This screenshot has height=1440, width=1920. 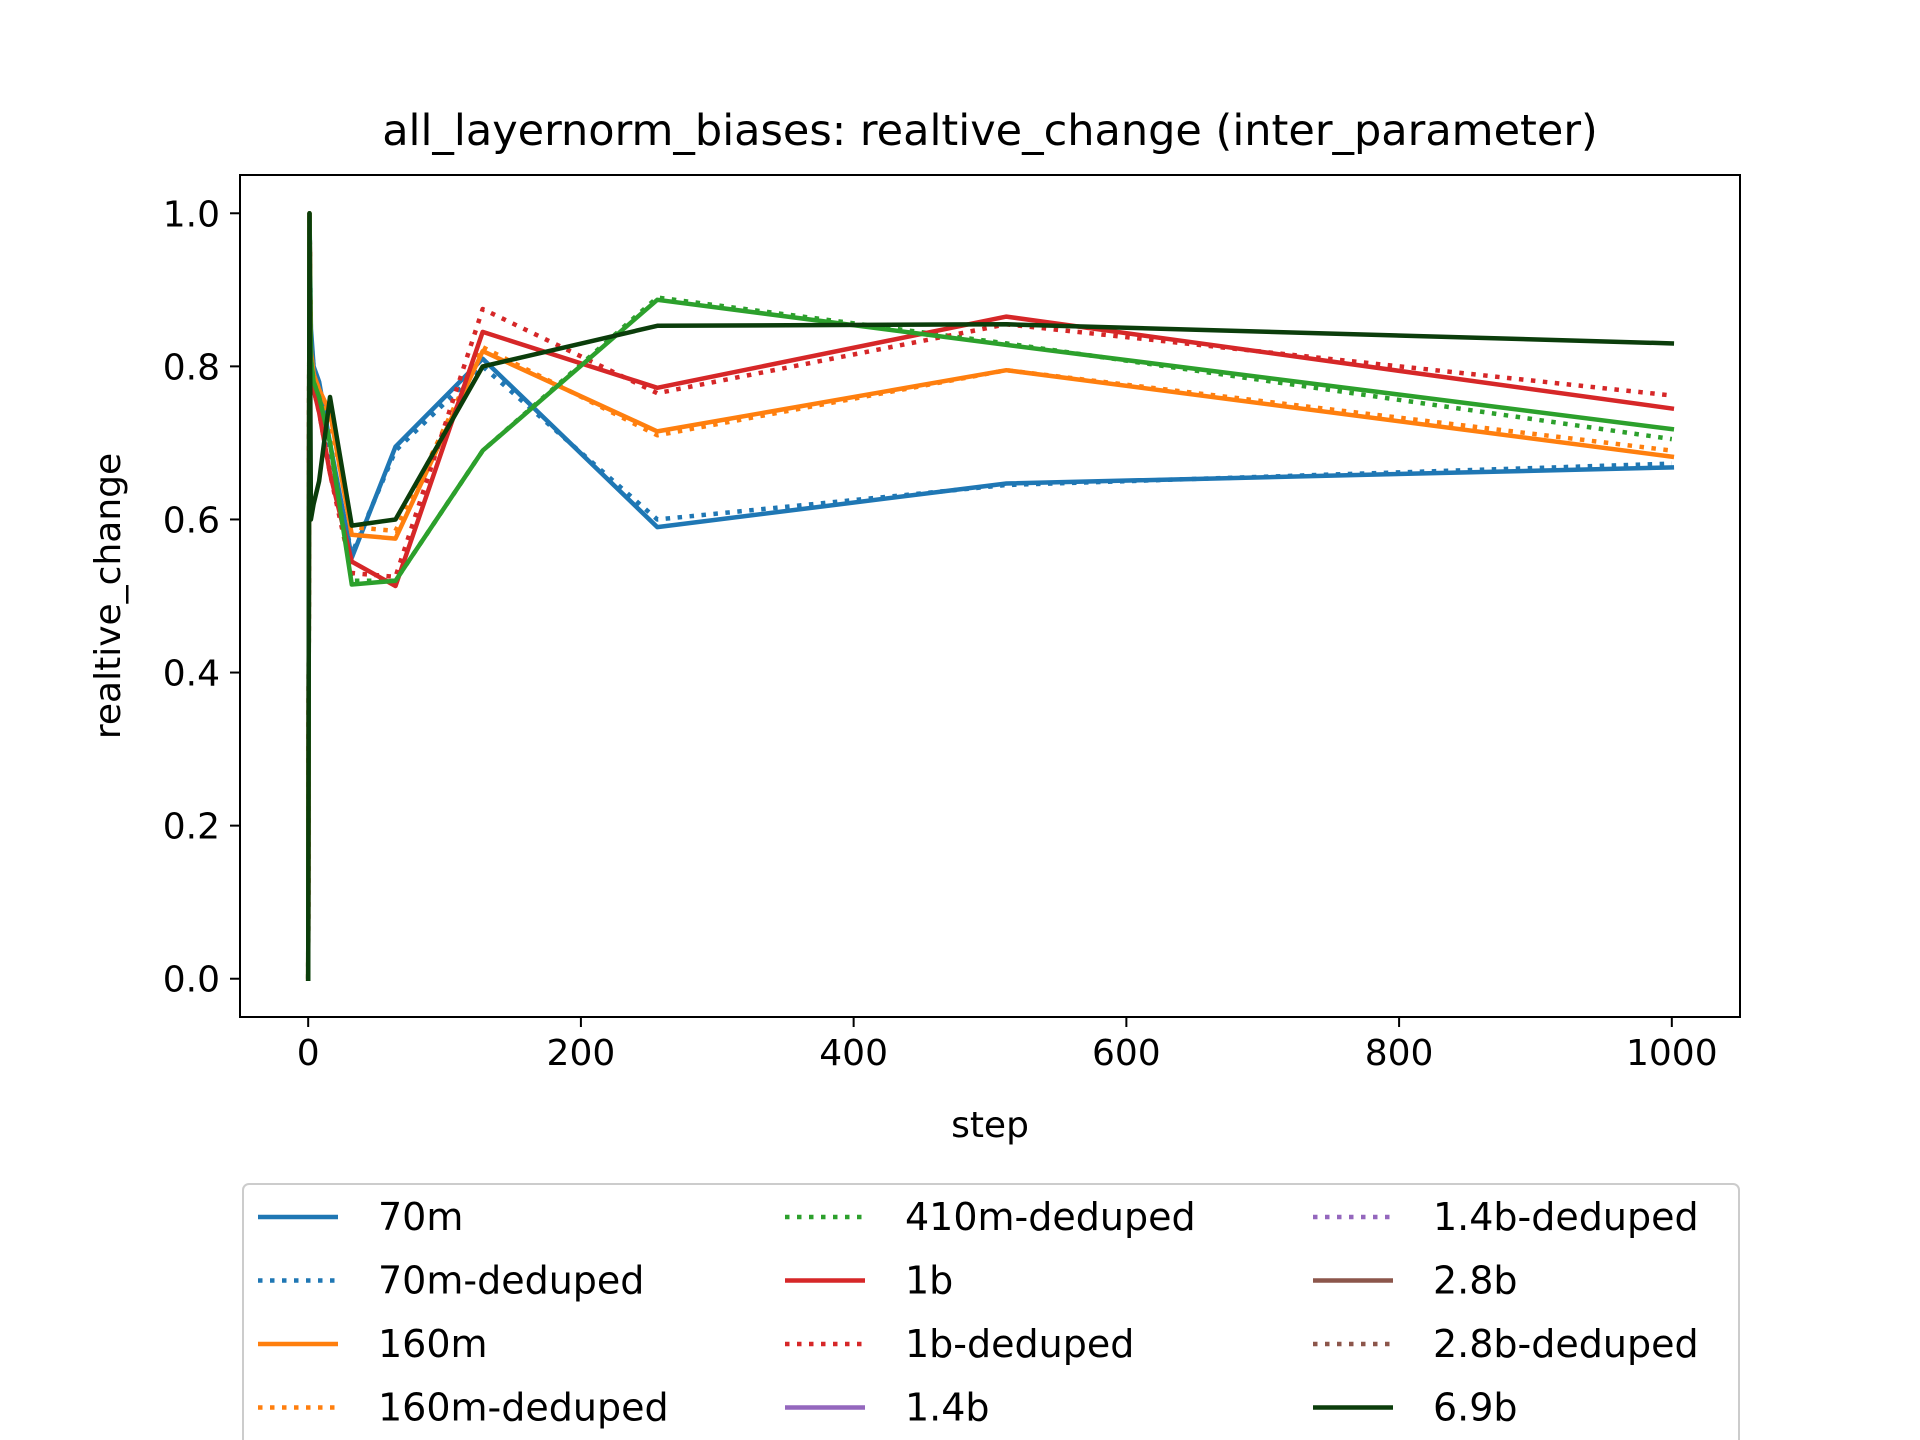 What do you see at coordinates (1399, 1053) in the screenshot?
I see `x-tick-label: 800` at bounding box center [1399, 1053].